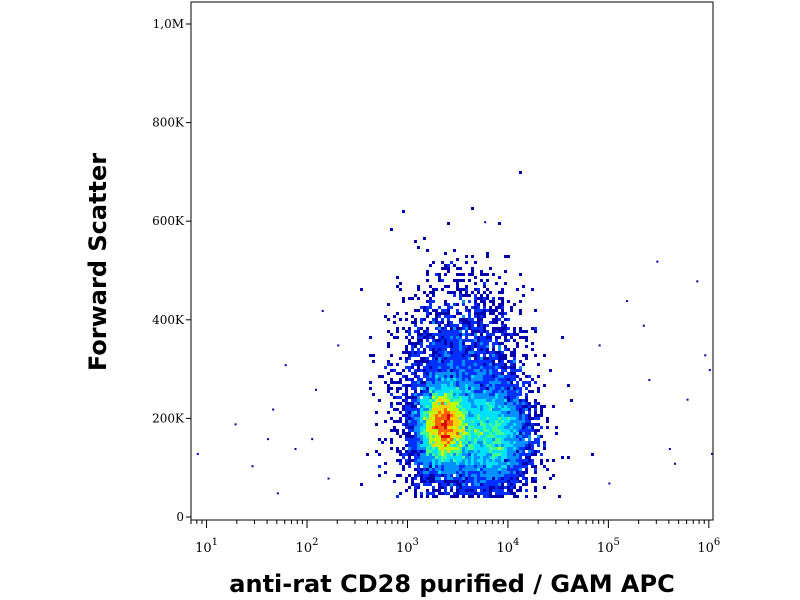  I want to click on density-cell-1904, so click(388, 412).